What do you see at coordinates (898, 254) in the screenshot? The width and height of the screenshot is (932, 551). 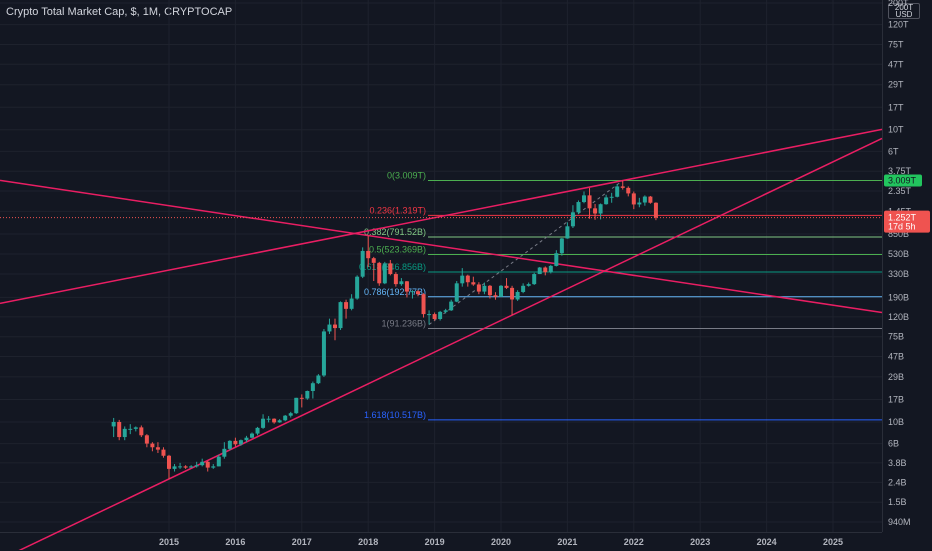 I see `price-tick-label: 530B` at bounding box center [898, 254].